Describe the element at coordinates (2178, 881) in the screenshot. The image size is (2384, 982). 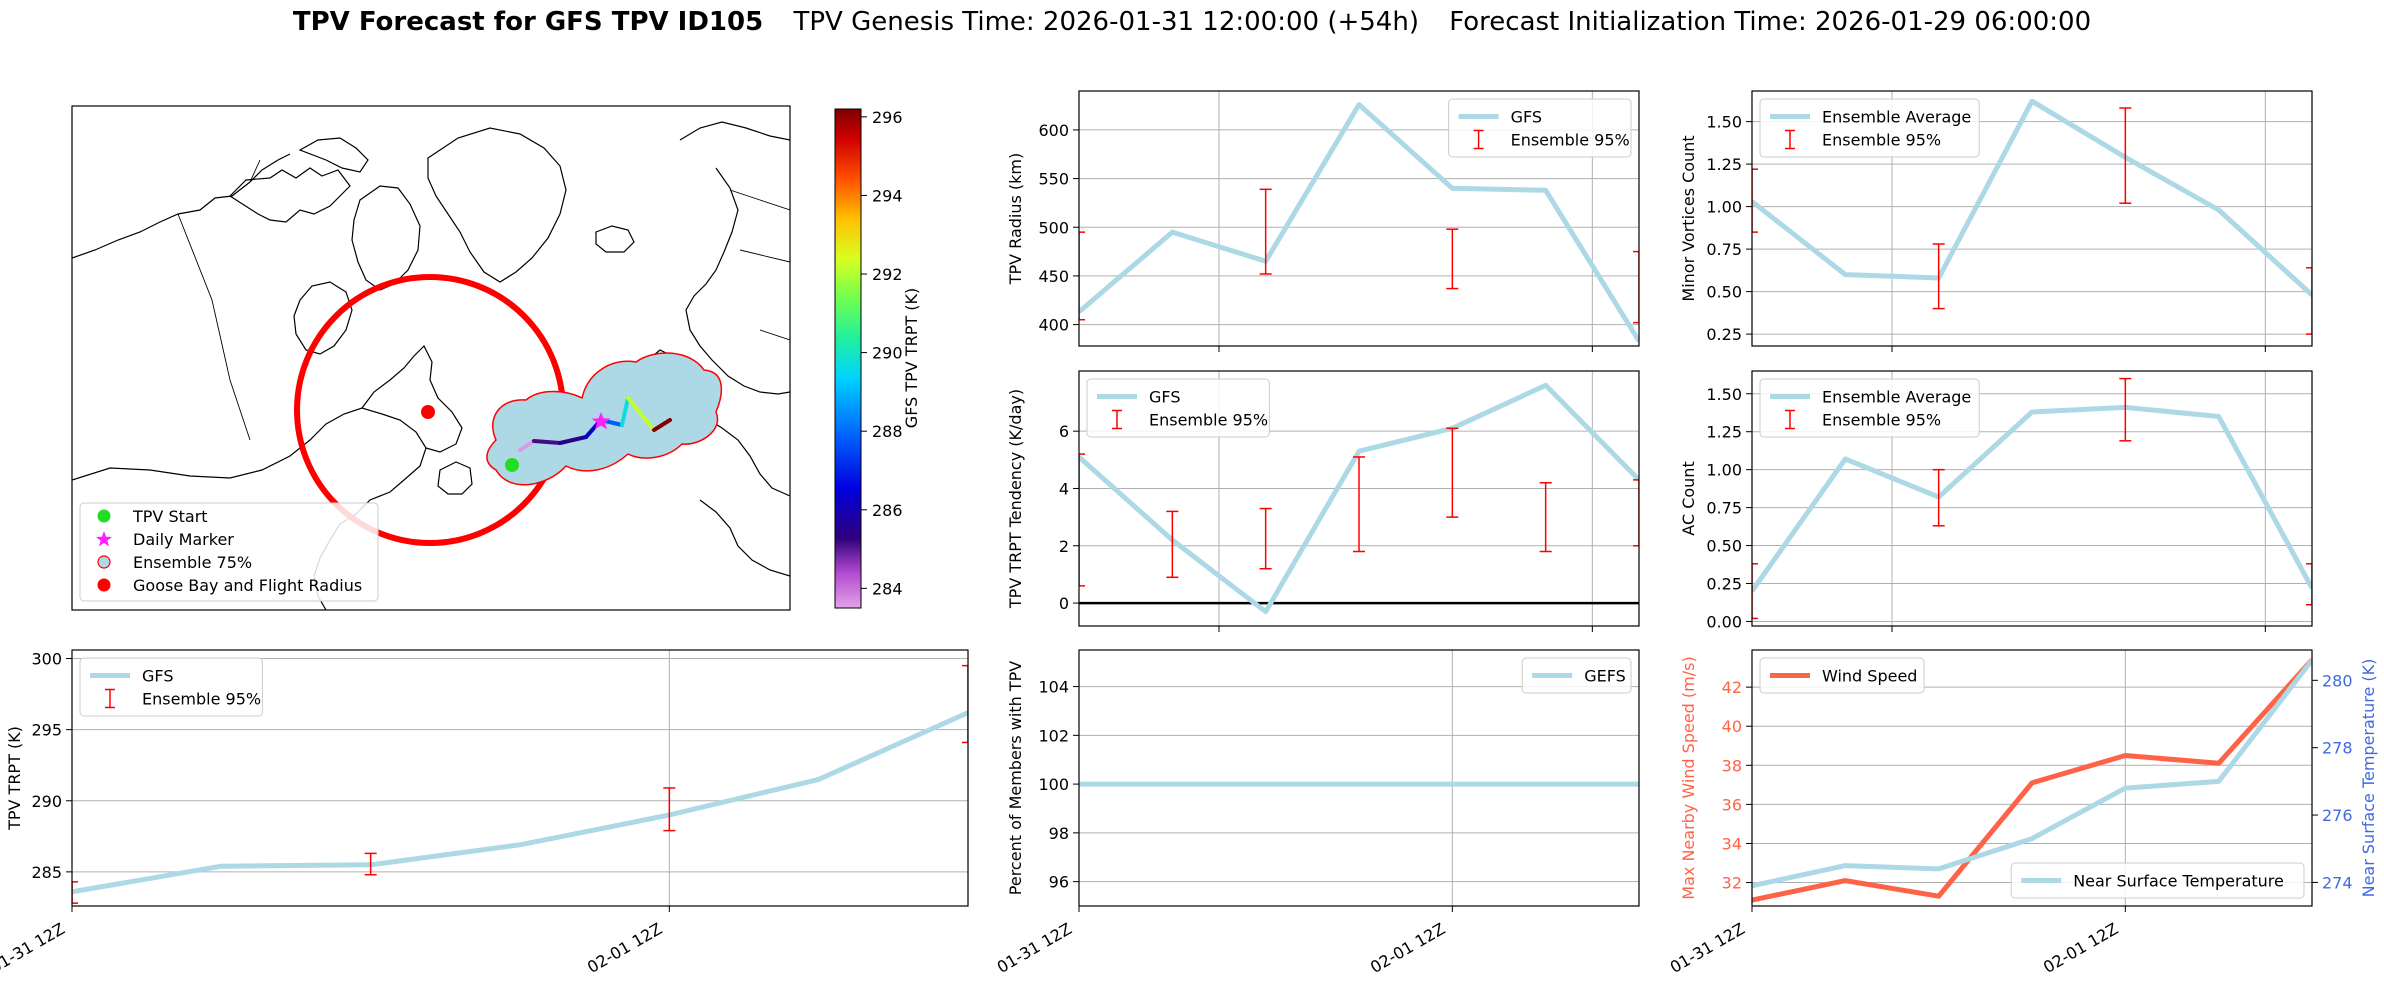
I see `legend-label: Near Surface Temperature` at that location.